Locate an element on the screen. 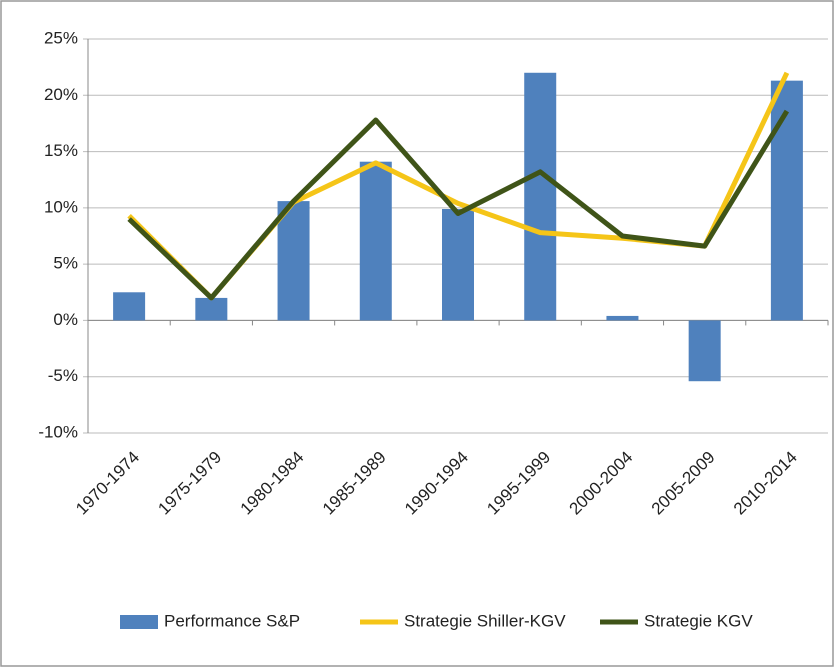 This screenshot has width=834, height=667. legend-label: Strategie KGV is located at coordinates (698, 620).